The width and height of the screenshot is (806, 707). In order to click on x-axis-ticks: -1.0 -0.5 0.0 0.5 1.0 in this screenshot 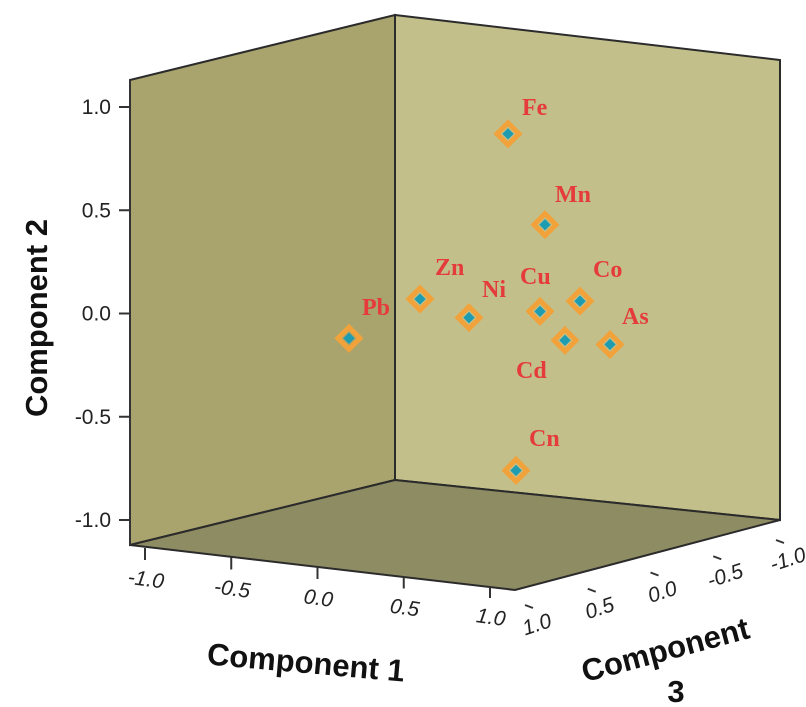, I will do `click(316, 589)`.